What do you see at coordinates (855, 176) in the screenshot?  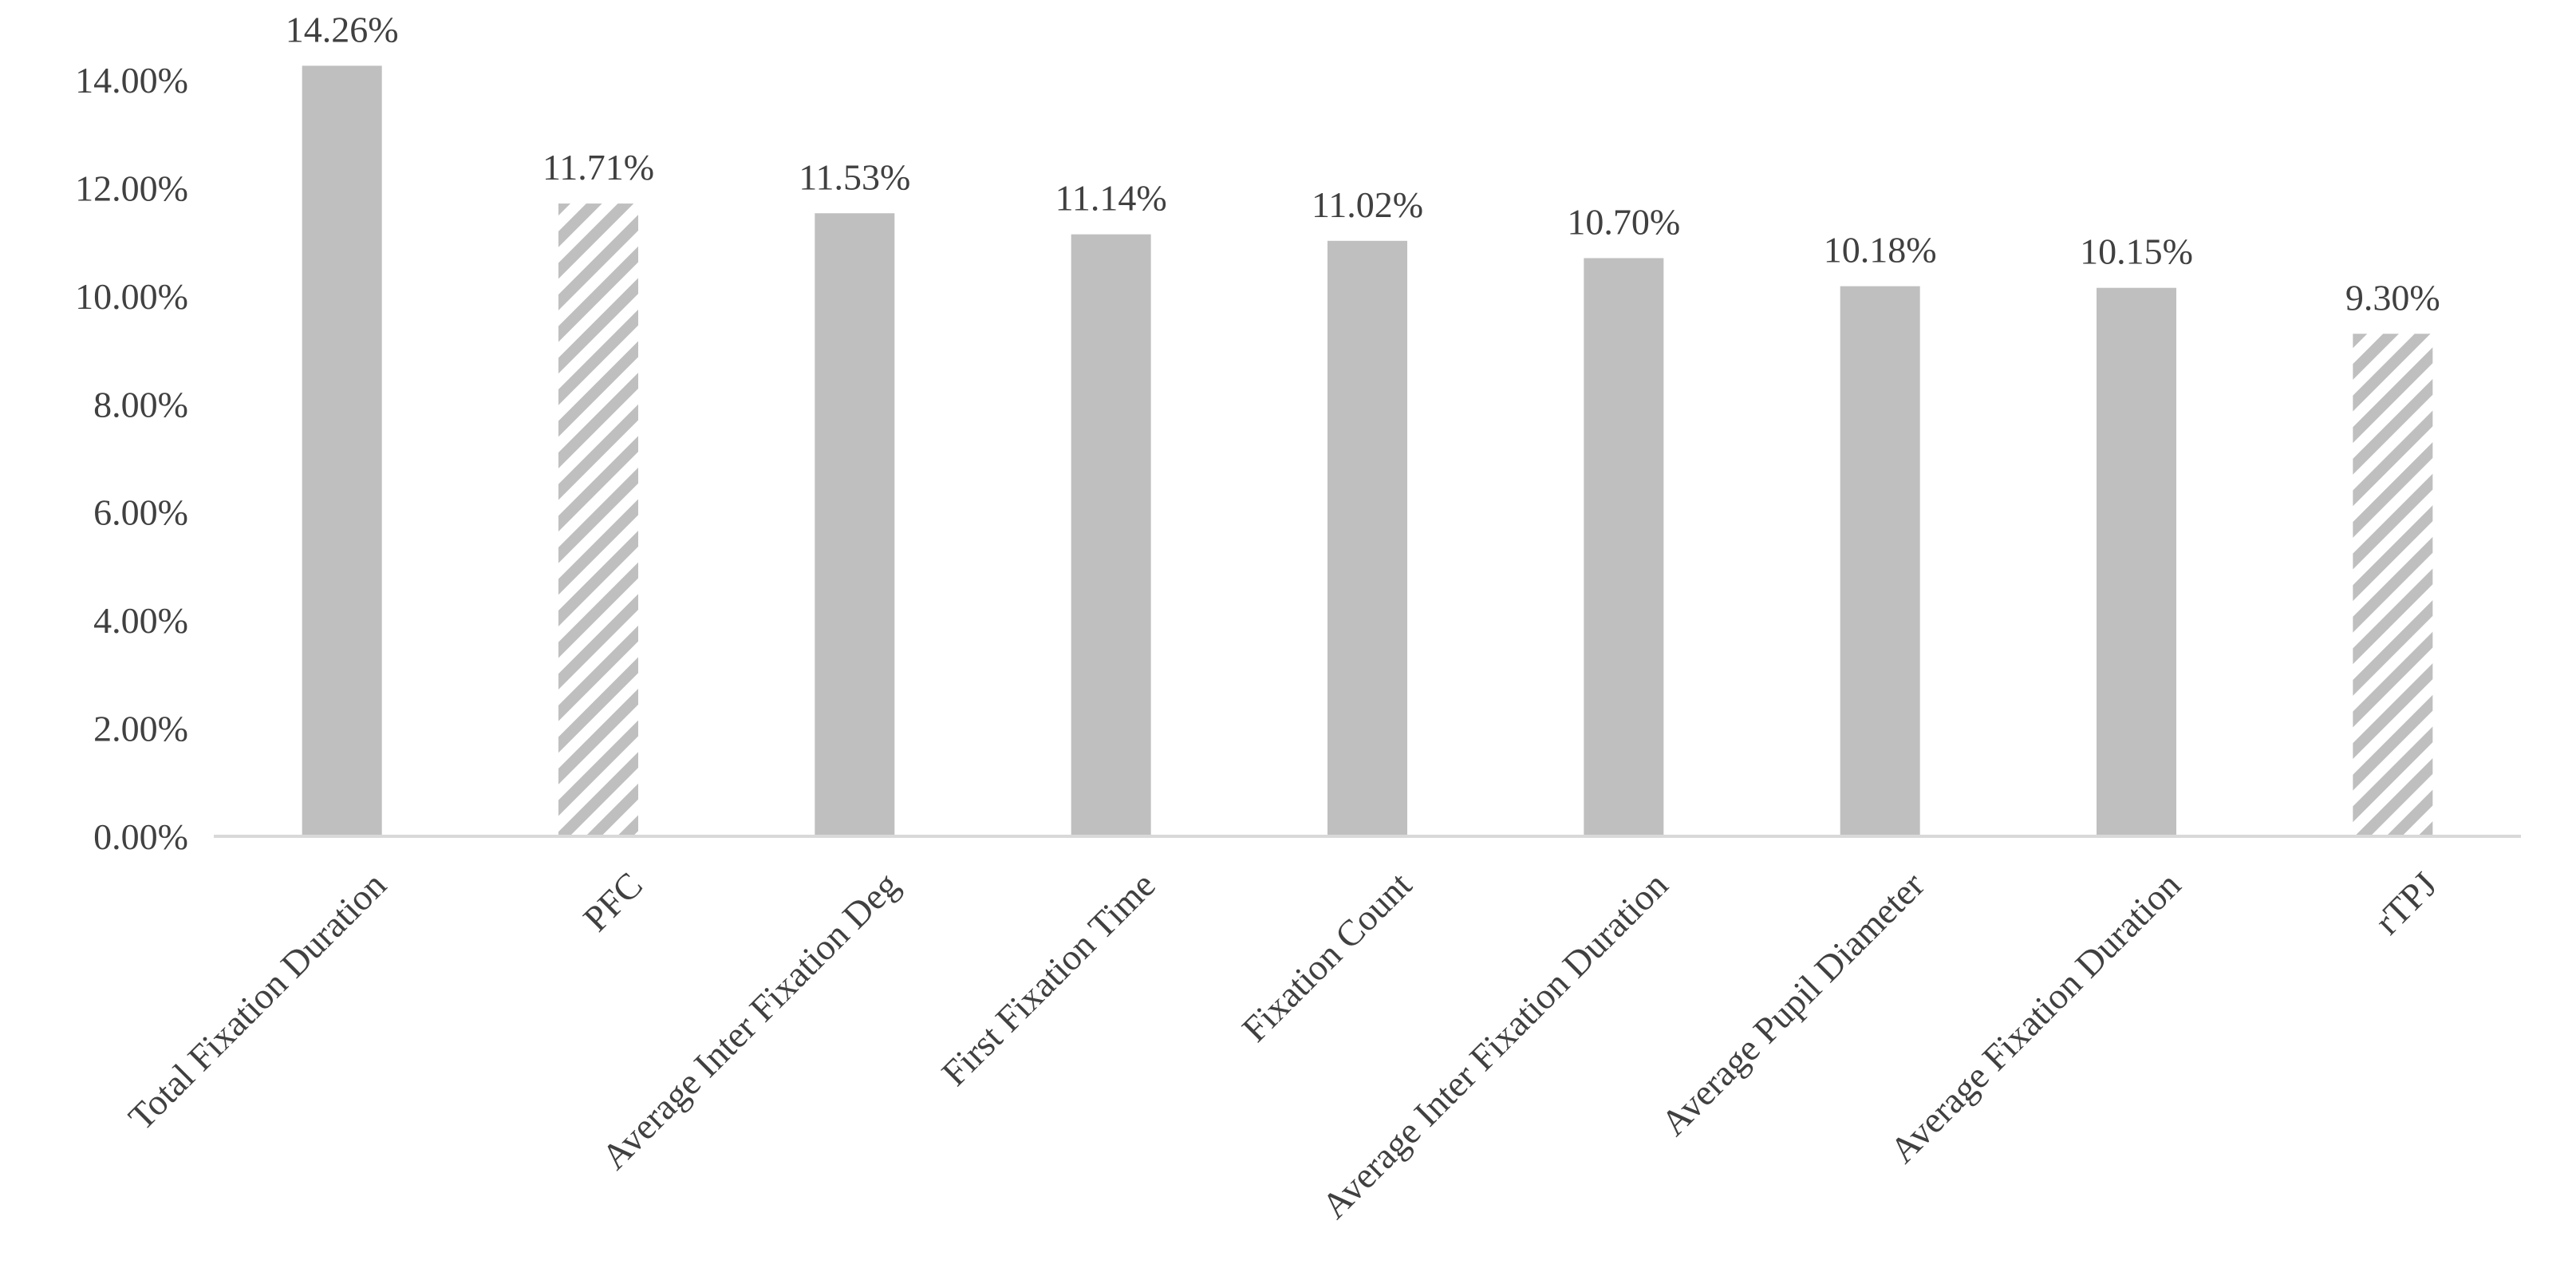 I see `data-label: 11.53%` at bounding box center [855, 176].